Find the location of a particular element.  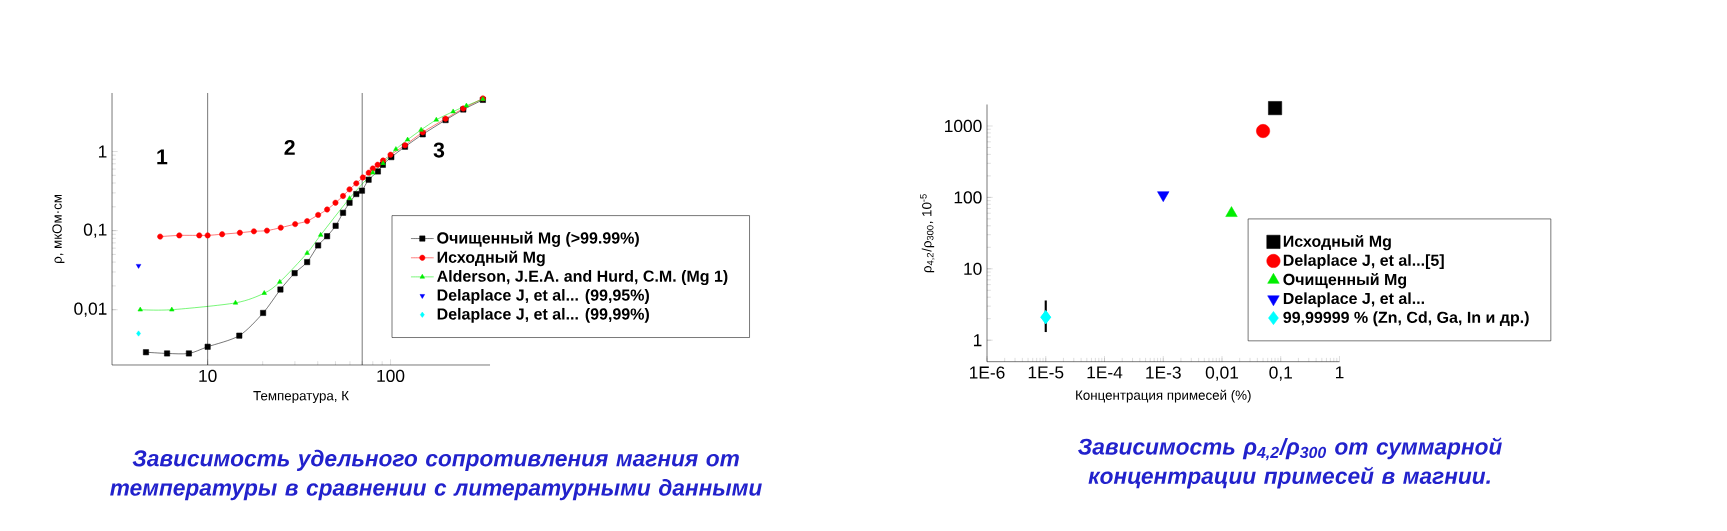

x-tick-label: 1 is located at coordinates (1340, 372).